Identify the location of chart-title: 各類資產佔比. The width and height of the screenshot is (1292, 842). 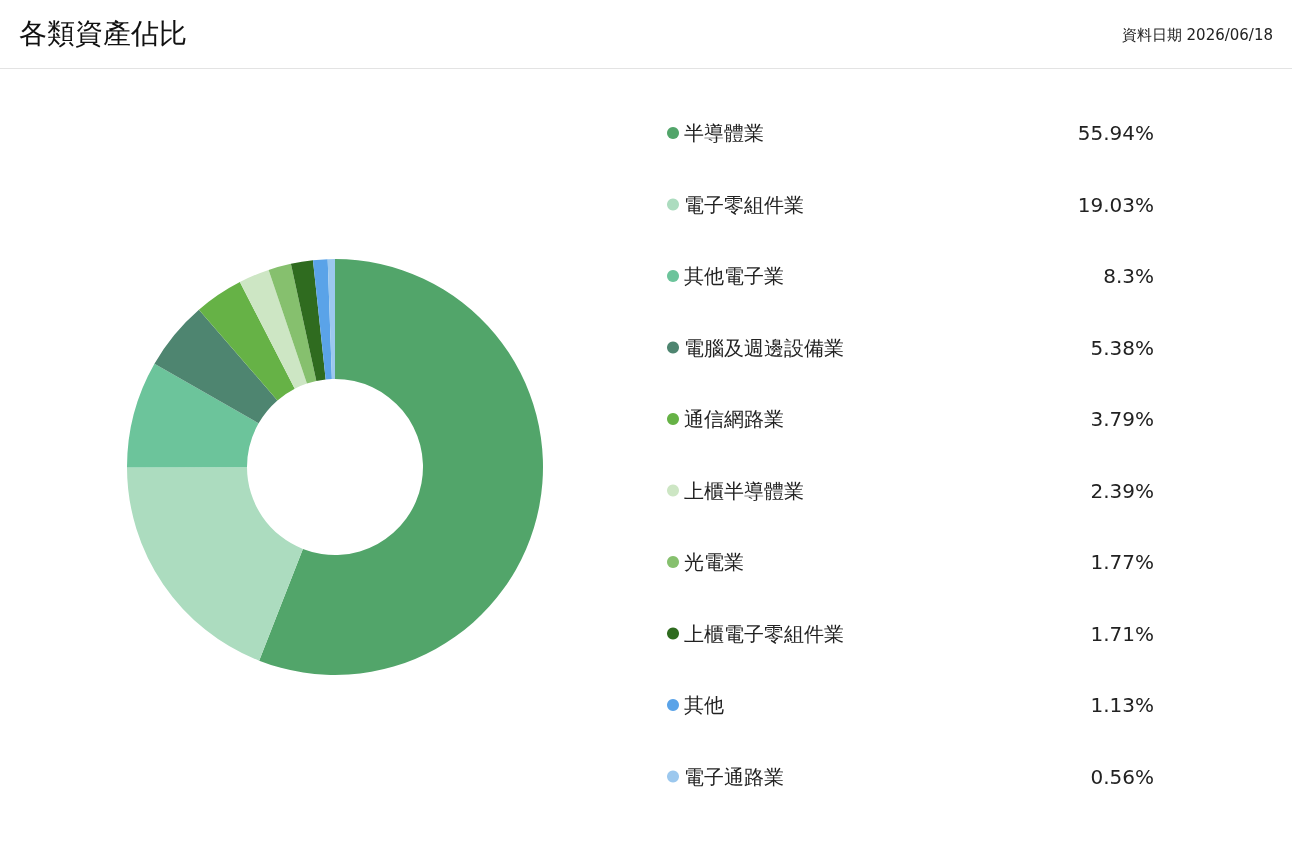
(103, 33).